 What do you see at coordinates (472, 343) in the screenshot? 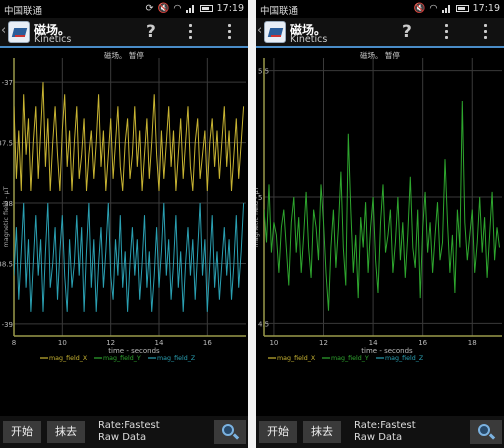
I see `x-tick-label: 18` at bounding box center [472, 343].